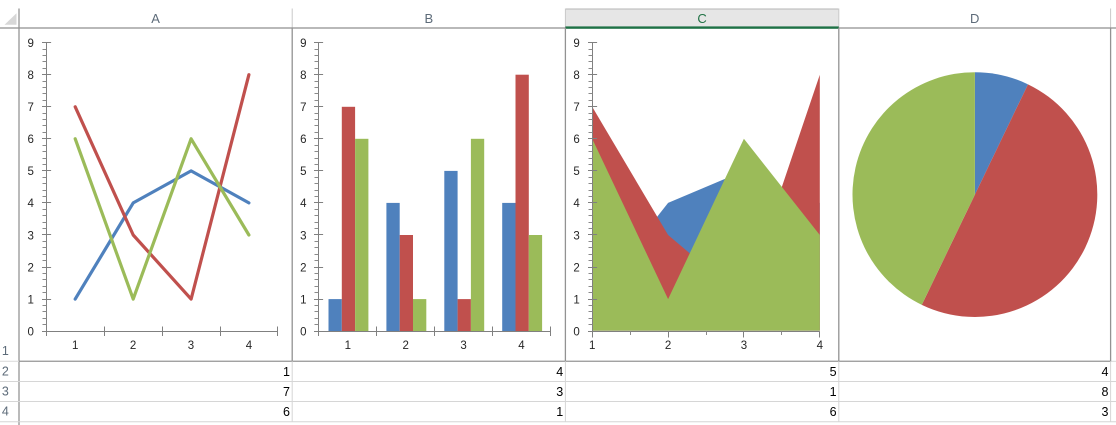  What do you see at coordinates (428, 18) in the screenshot?
I see `svg-text: B` at bounding box center [428, 18].